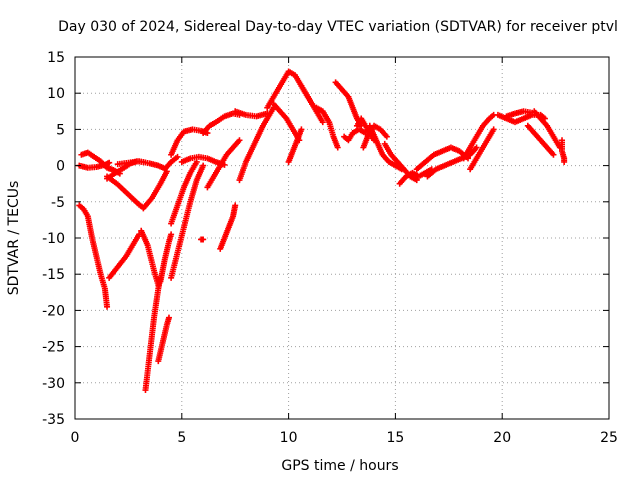  Describe the element at coordinates (56, 94) in the screenshot. I see `y-tick-label: 10` at that location.